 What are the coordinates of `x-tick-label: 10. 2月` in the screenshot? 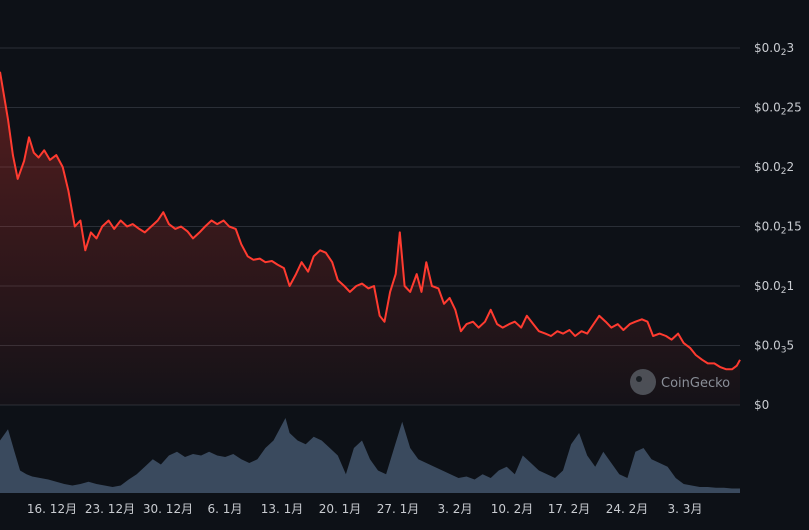 It's located at (512, 509).